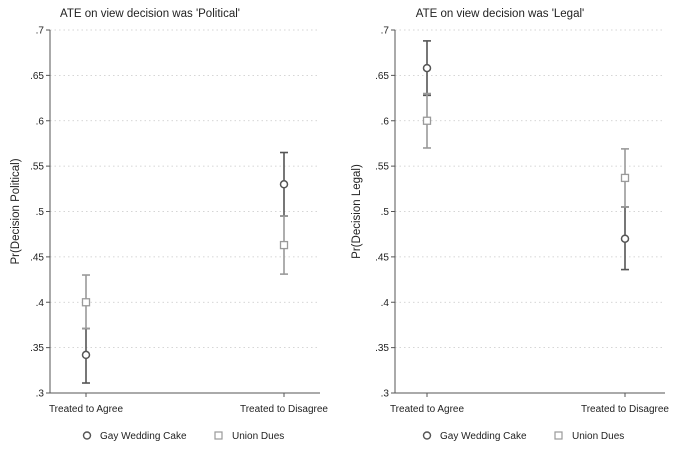  I want to click on y-axis-label: Pr(Decision Legal), so click(357, 211).